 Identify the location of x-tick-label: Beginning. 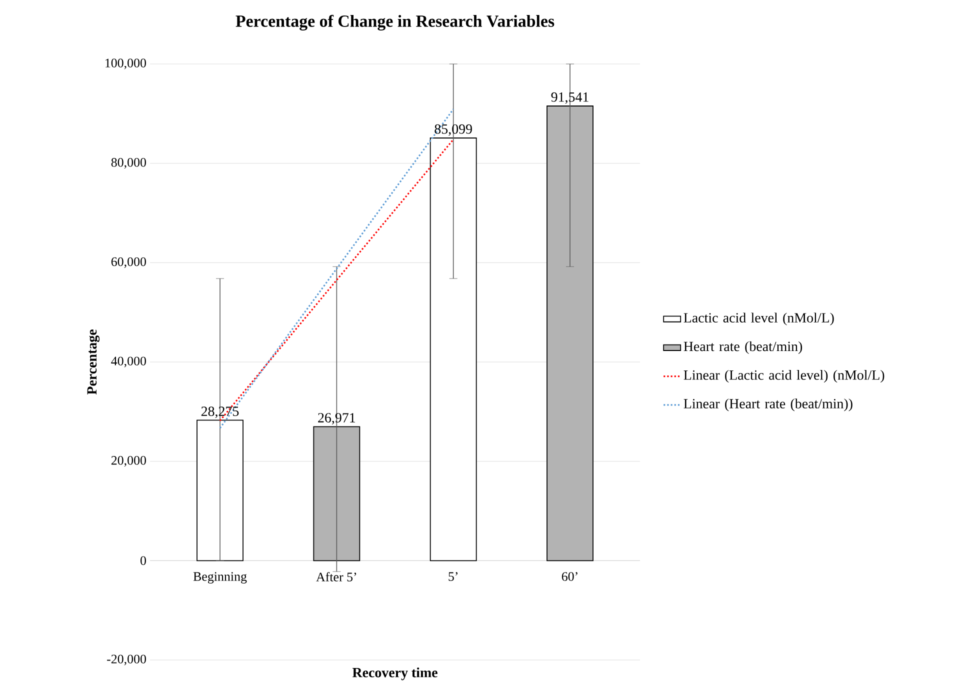
(220, 578).